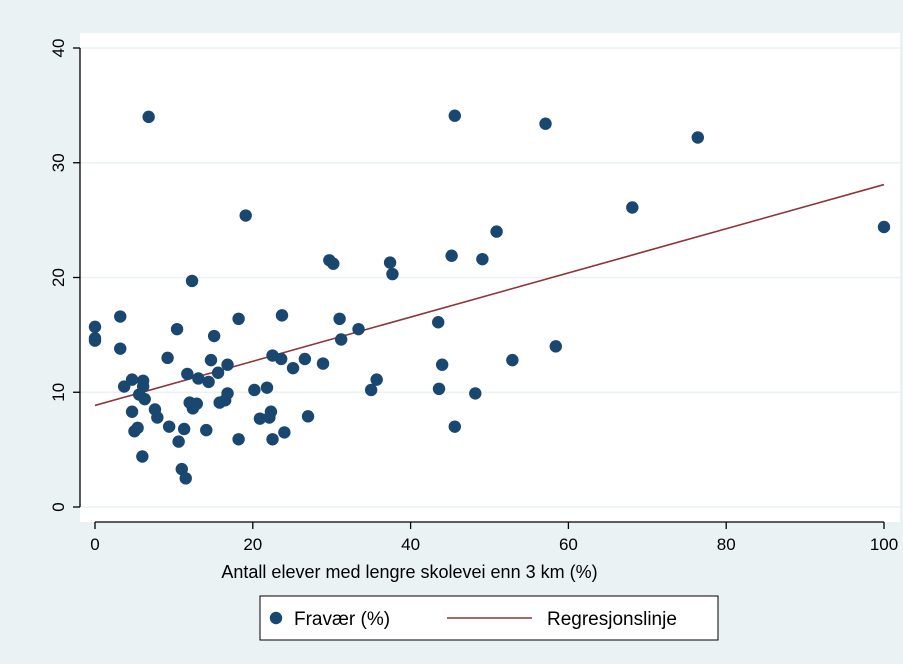 Image resolution: width=903 pixels, height=664 pixels. Describe the element at coordinates (568, 544) in the screenshot. I see `x-tick-label: 60` at that location.